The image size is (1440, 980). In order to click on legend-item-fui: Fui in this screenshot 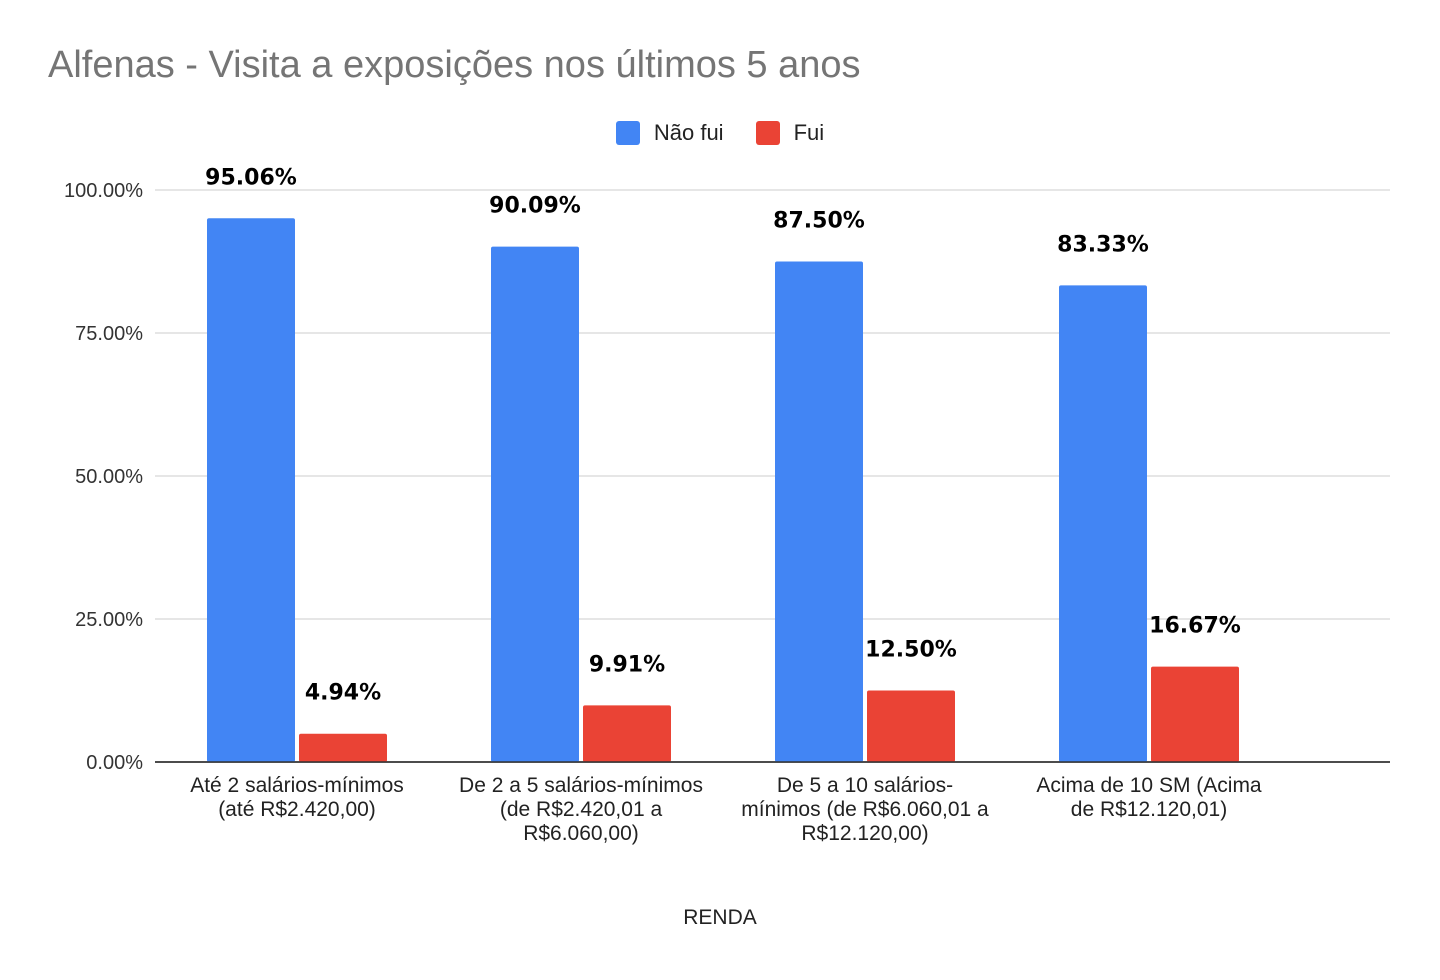, I will do `click(790, 133)`.